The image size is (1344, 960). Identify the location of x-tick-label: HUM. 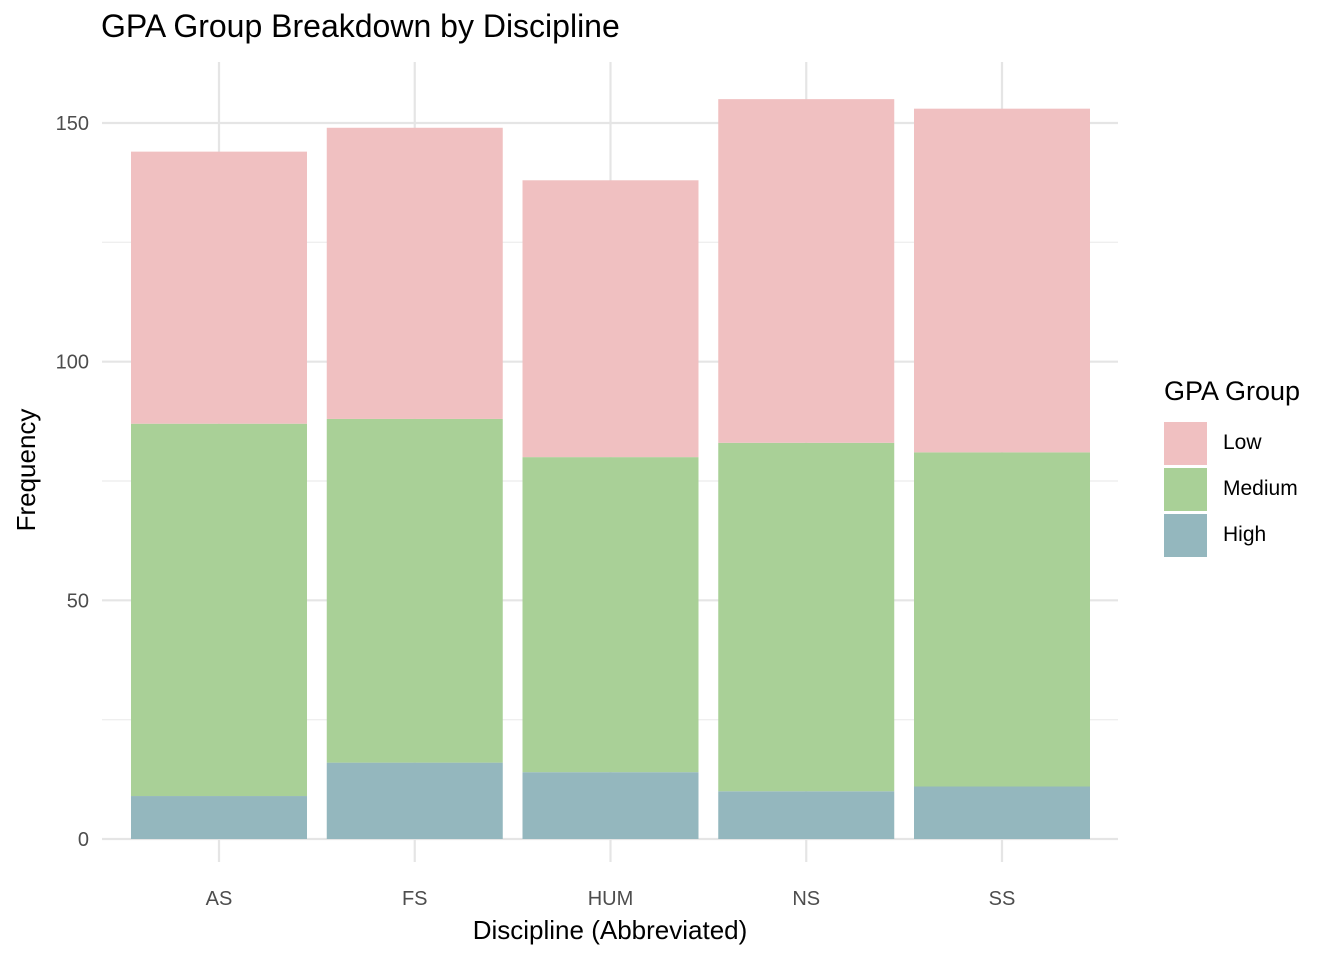
(611, 899).